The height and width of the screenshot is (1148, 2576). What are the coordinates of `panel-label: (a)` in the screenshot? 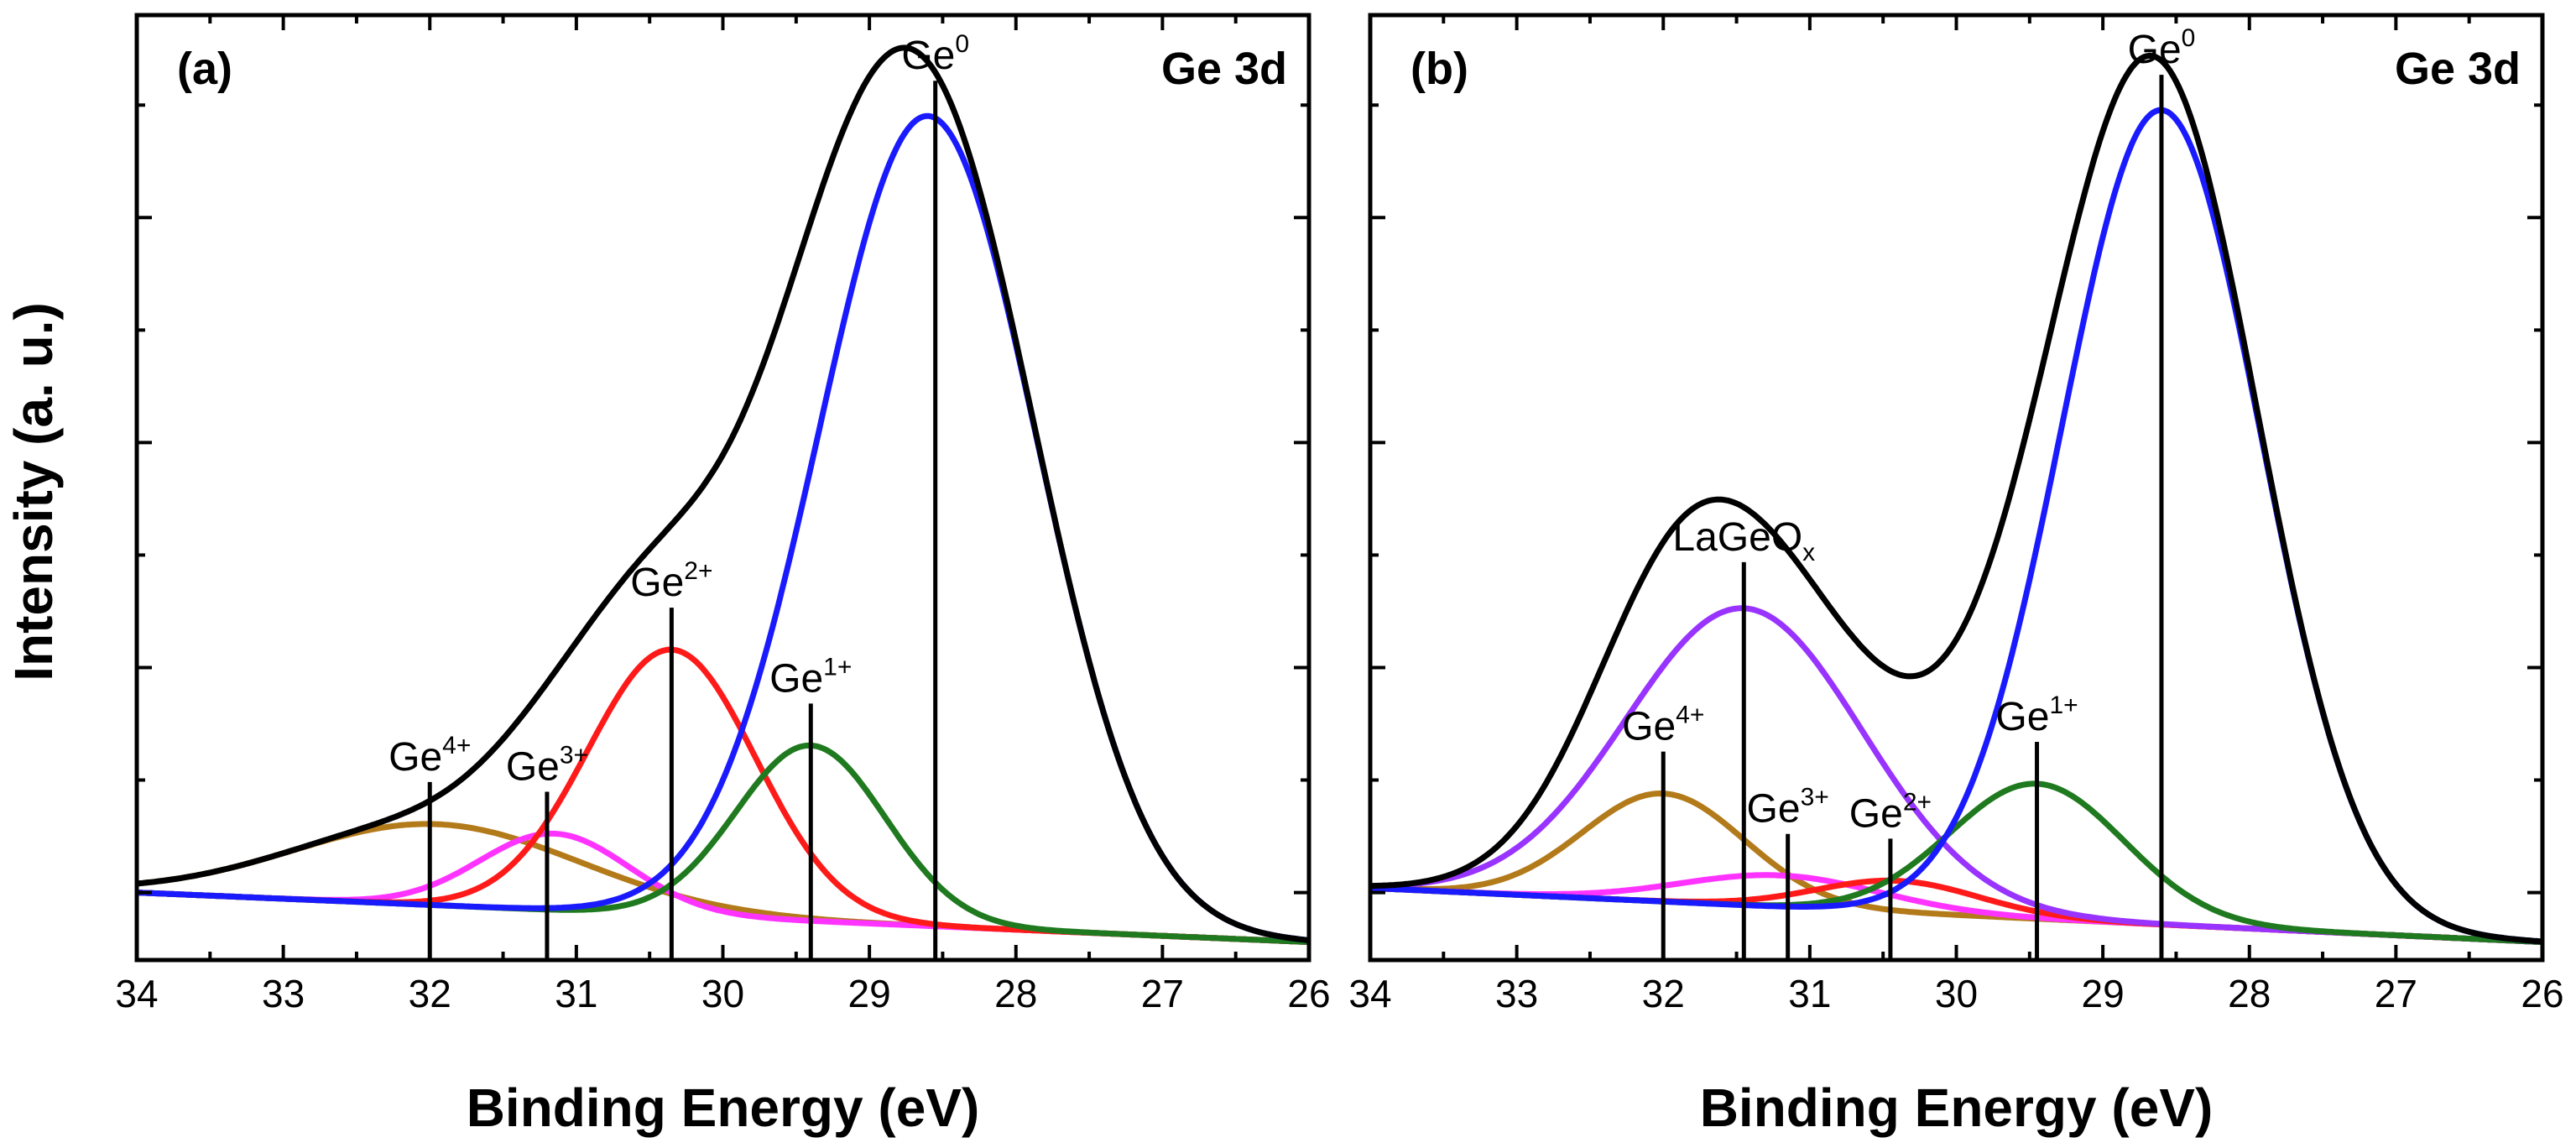 It's located at (204, 69).